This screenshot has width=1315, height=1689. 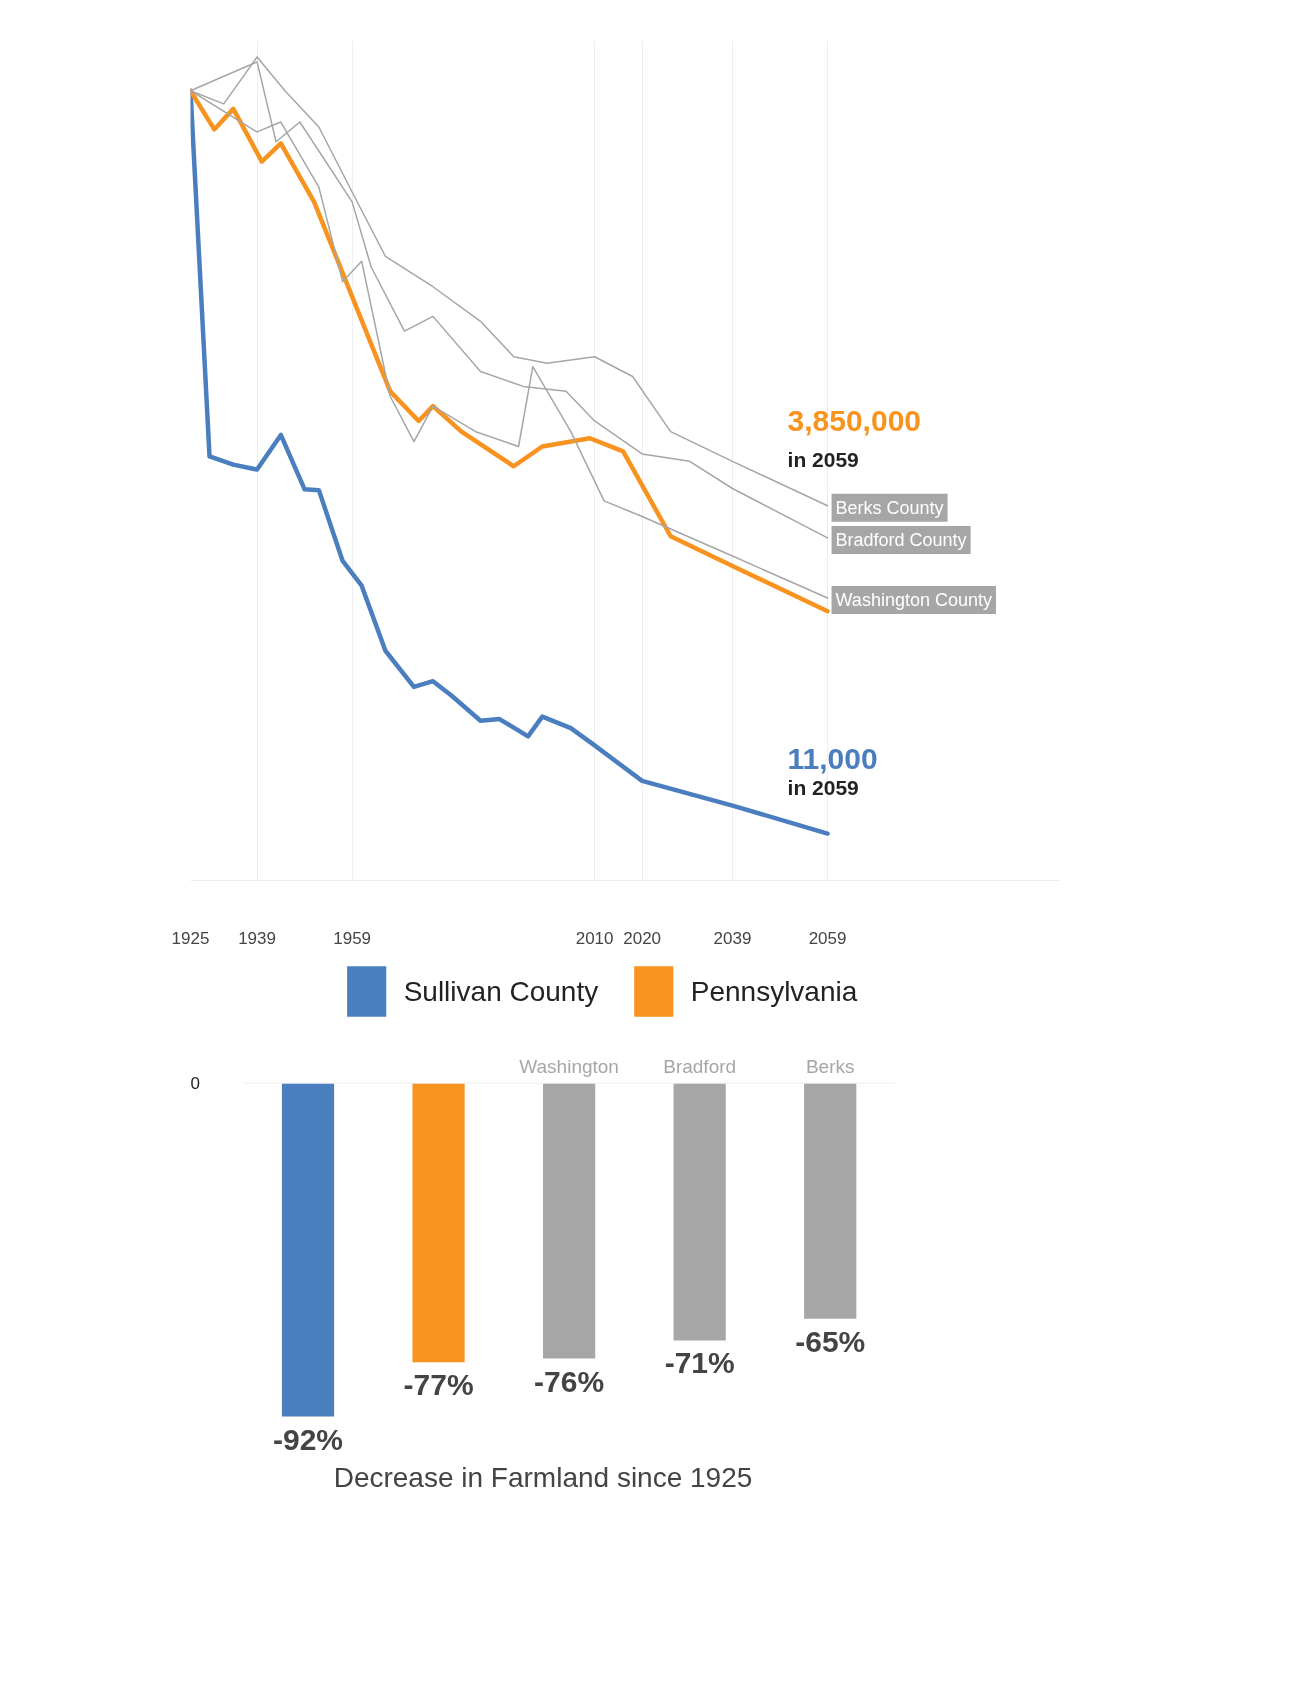 What do you see at coordinates (190, 938) in the screenshot?
I see `x-tick-label: 1925` at bounding box center [190, 938].